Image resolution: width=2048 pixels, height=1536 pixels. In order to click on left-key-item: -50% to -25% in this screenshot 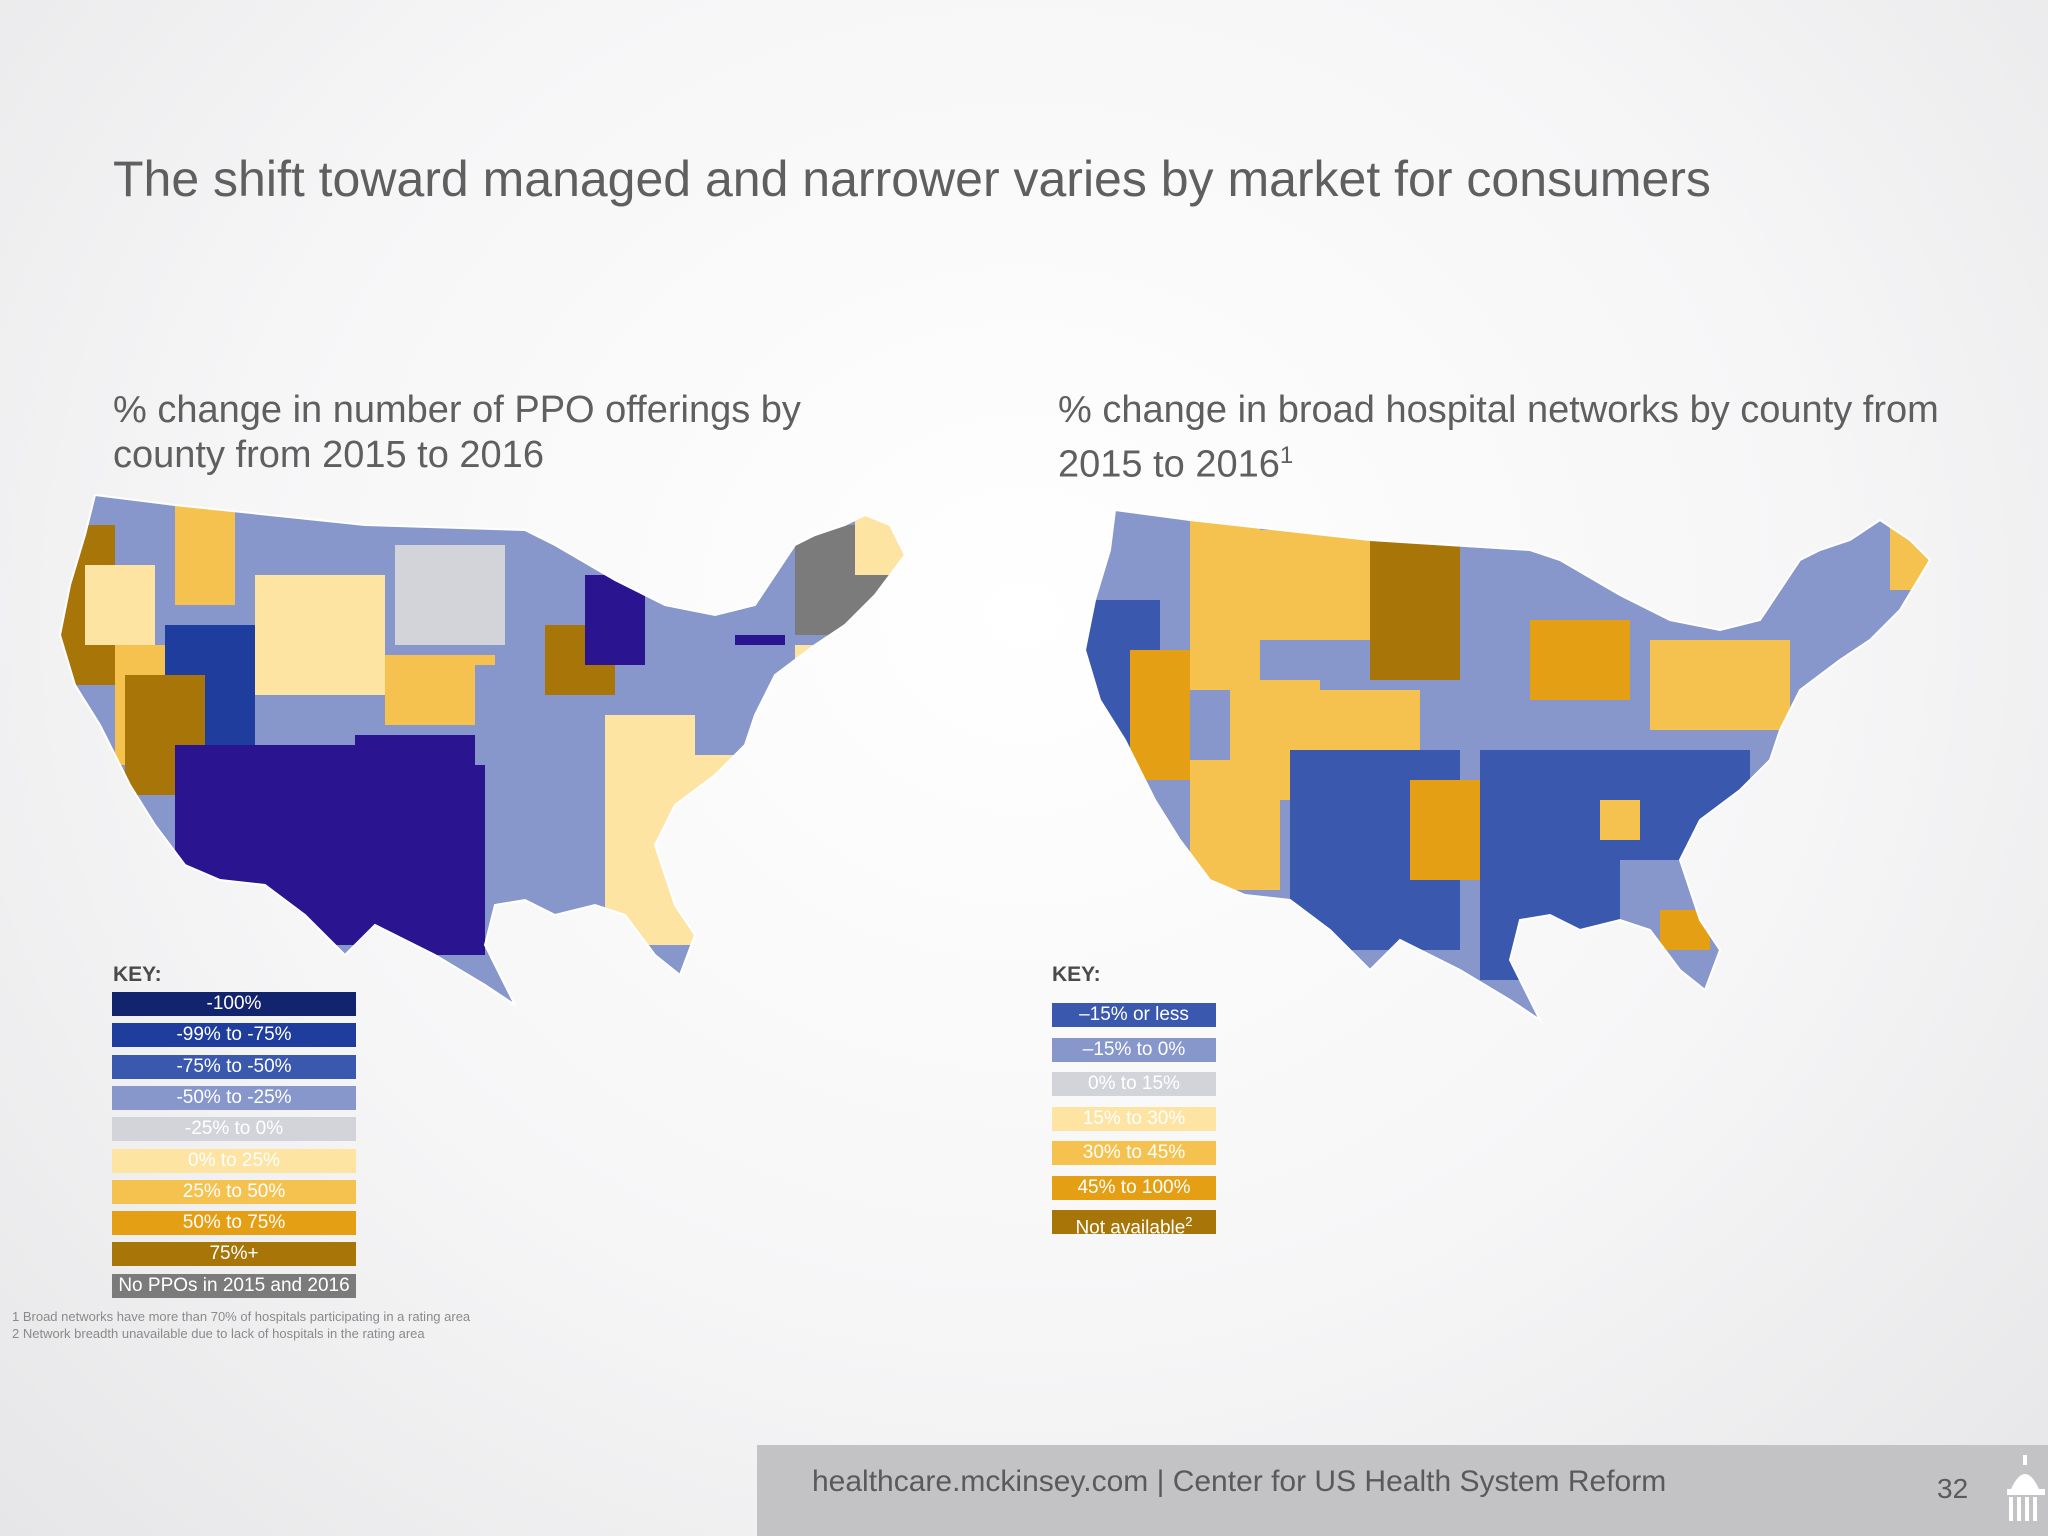, I will do `click(234, 1097)`.